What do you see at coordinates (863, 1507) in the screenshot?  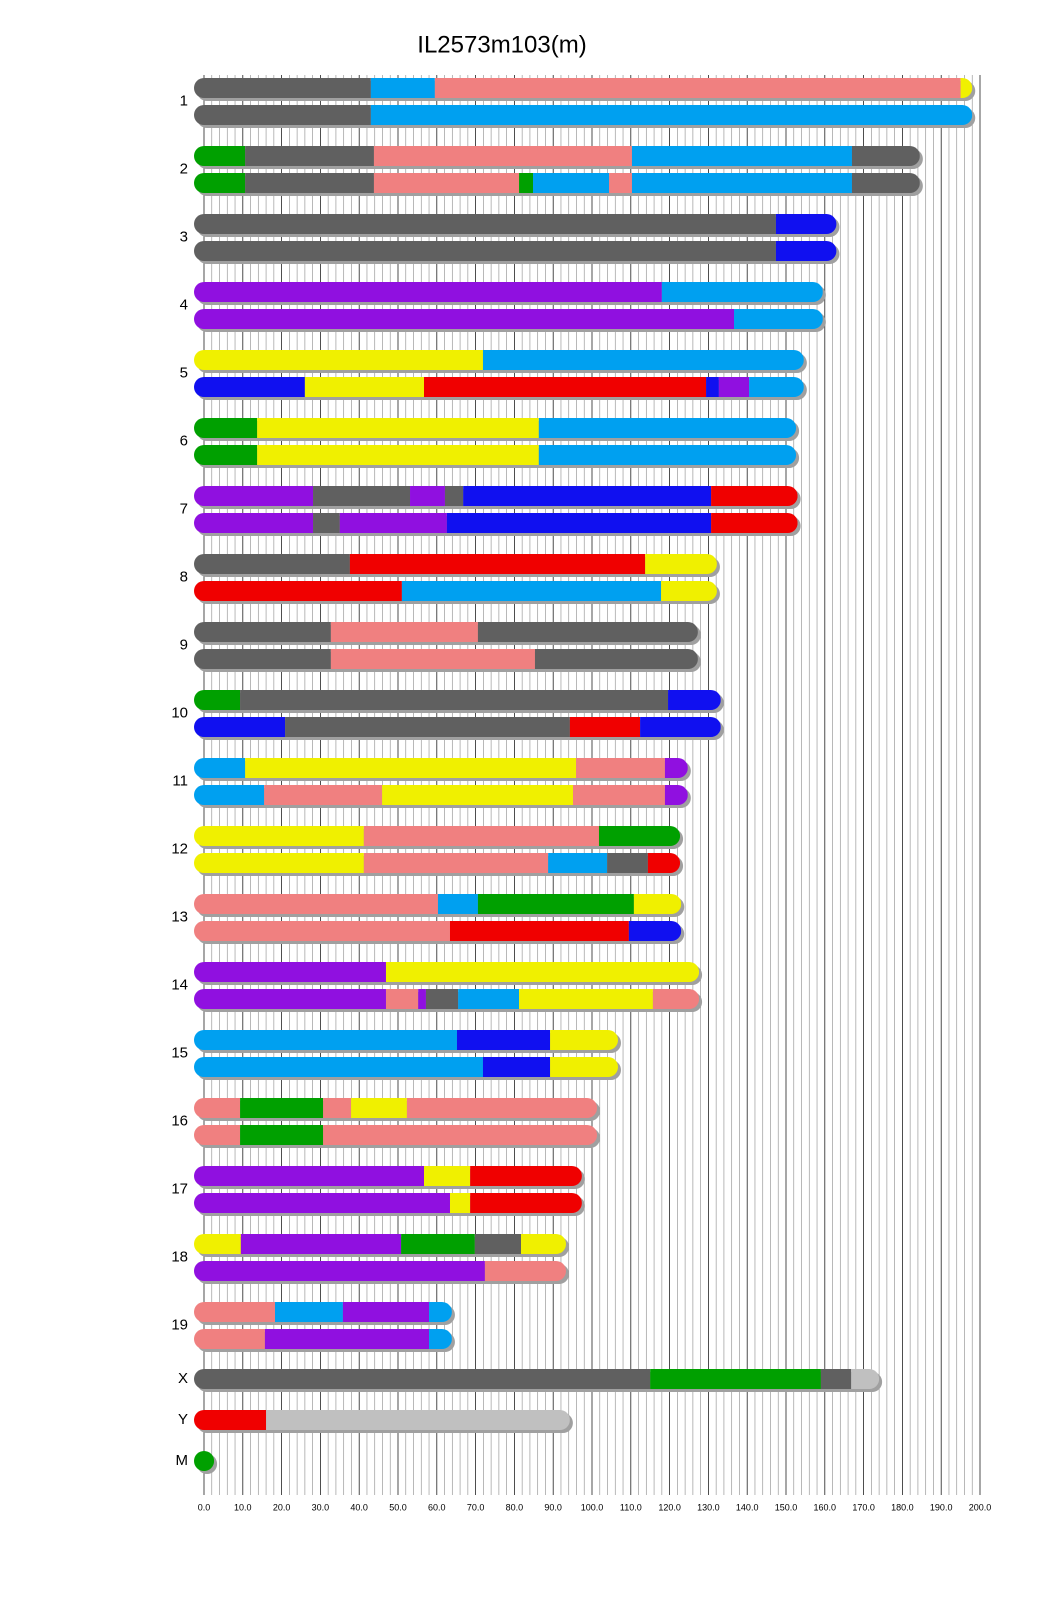 I see `x-tick-label: 170.0` at bounding box center [863, 1507].